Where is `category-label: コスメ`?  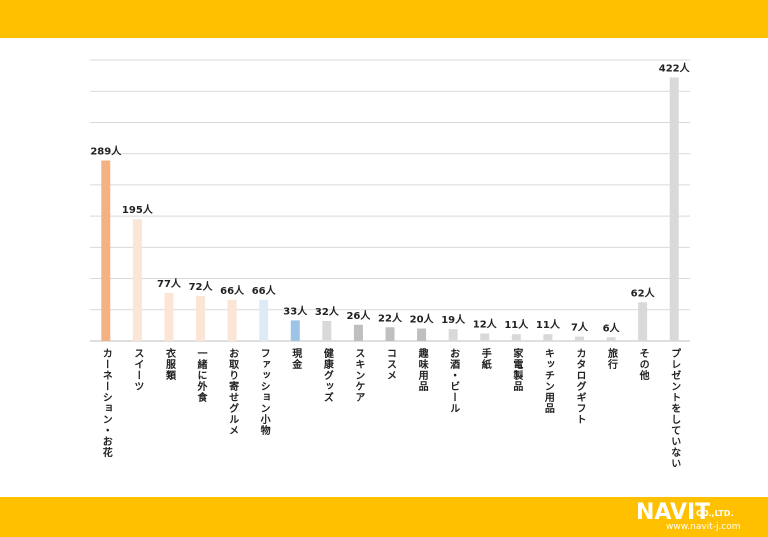 category-label: コスメ is located at coordinates (391, 364).